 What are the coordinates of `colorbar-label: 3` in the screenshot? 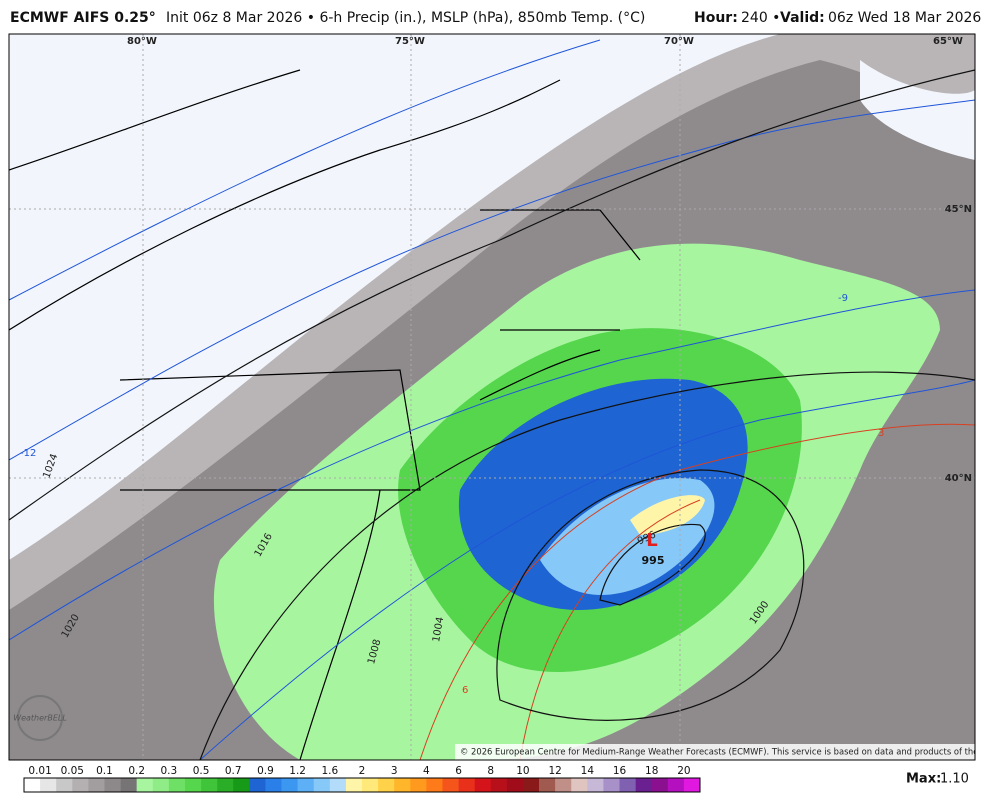 It's located at (394, 771).